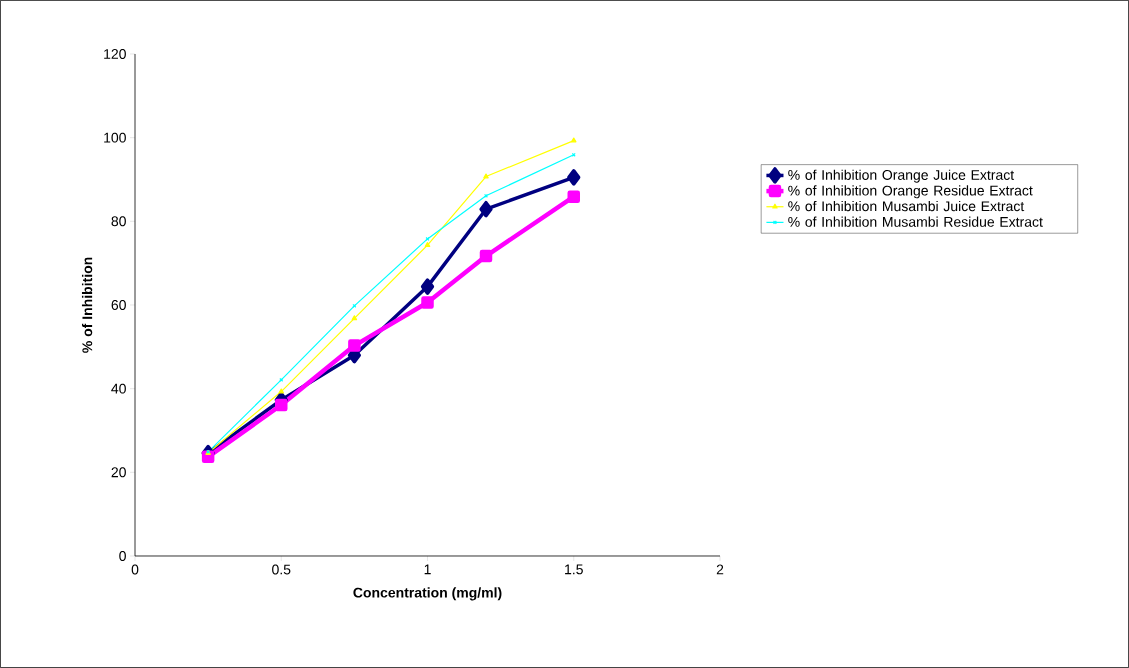 The width and height of the screenshot is (1129, 668). I want to click on y-tick-label: 60, so click(118, 305).